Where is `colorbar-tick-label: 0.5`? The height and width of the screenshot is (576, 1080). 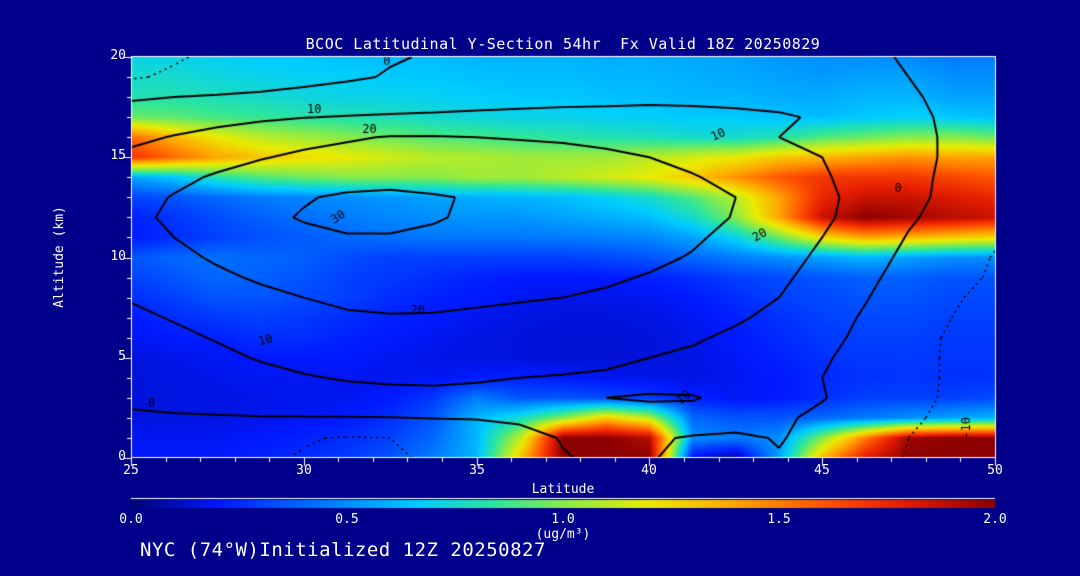 colorbar-tick-label: 0.5 is located at coordinates (347, 519).